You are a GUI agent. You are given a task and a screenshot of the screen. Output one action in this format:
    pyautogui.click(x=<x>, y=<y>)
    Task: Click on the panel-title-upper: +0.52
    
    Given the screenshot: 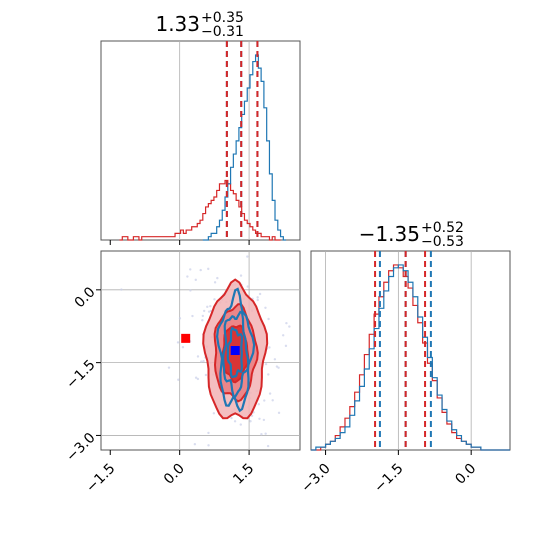 What is the action you would take?
    pyautogui.click(x=442, y=228)
    